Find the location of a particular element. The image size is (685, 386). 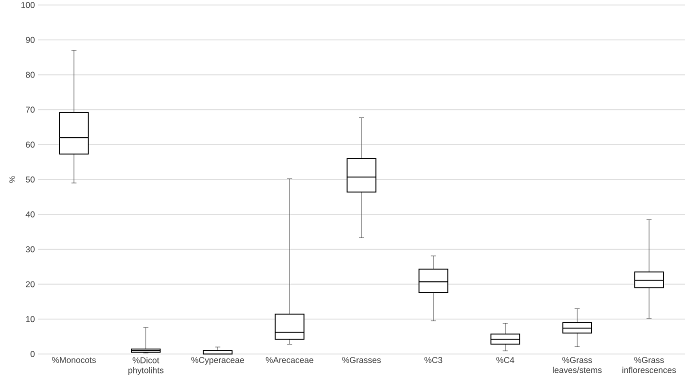

x-tick-label: %C3 is located at coordinates (433, 360).